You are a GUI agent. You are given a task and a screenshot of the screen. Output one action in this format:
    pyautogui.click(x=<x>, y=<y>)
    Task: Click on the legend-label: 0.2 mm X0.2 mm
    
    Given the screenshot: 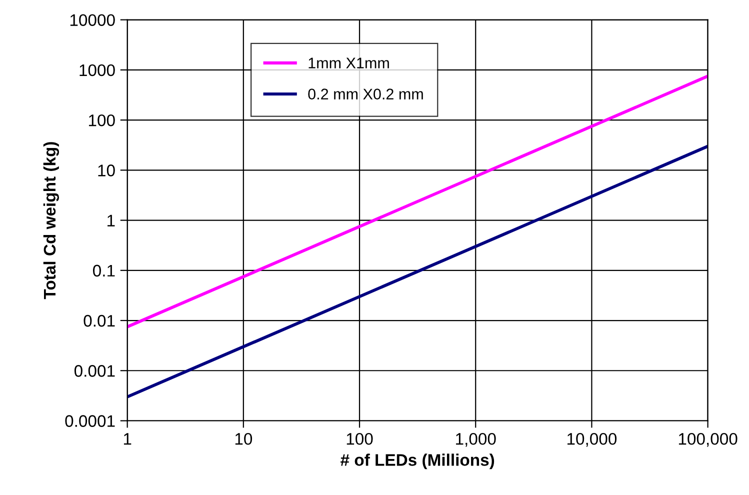 What is the action you would take?
    pyautogui.click(x=365, y=94)
    